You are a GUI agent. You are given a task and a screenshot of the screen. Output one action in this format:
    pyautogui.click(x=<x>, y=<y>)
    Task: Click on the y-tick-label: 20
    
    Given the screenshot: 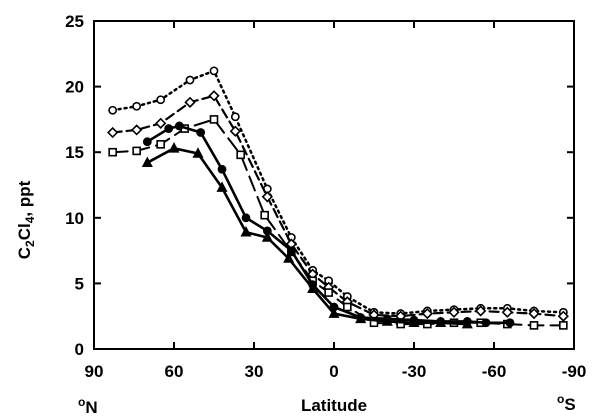 What is the action you would take?
    pyautogui.click(x=74, y=87)
    